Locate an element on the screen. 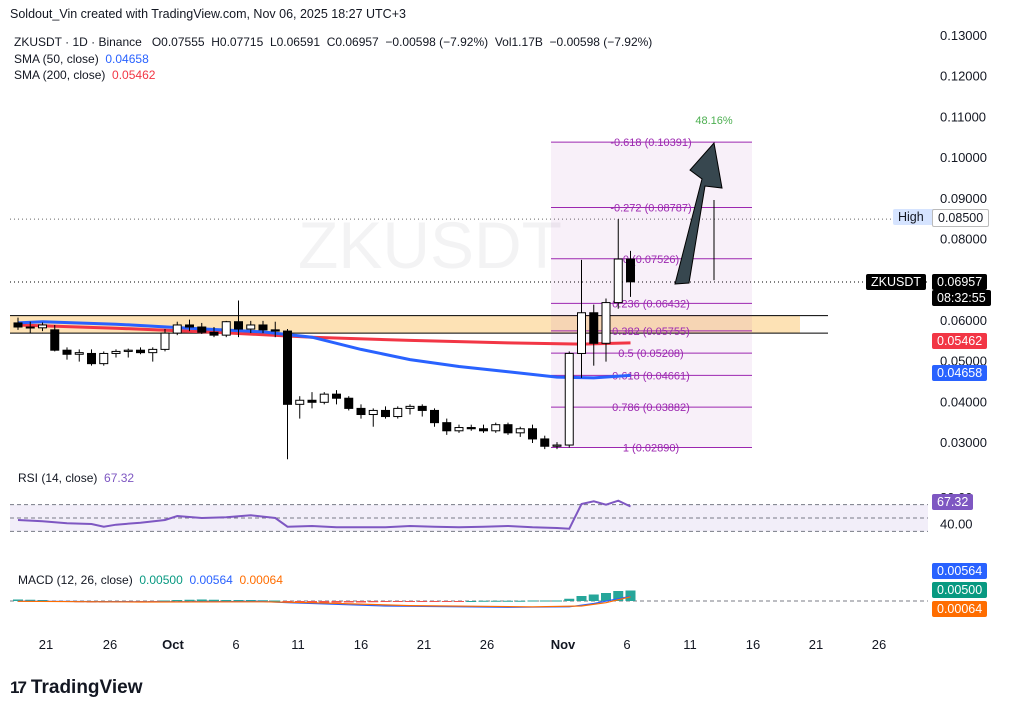 The width and height of the screenshot is (1024, 717). volume-change: −0.00598 (−7.92%) is located at coordinates (601, 42).